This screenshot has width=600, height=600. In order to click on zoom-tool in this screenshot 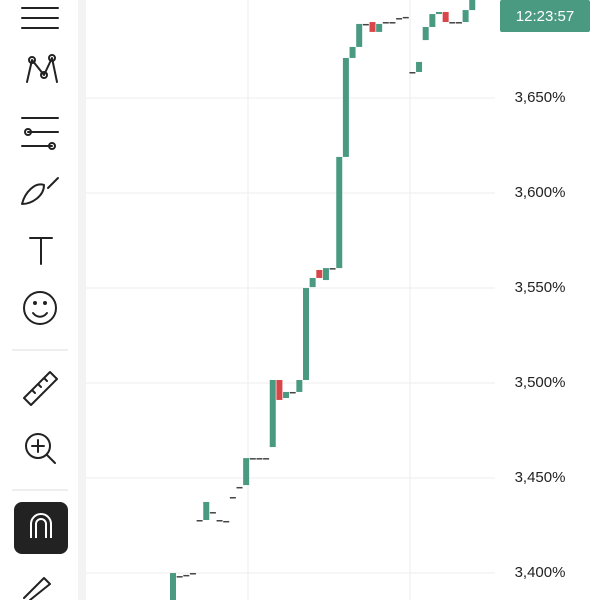, I will do `click(40, 448)`.